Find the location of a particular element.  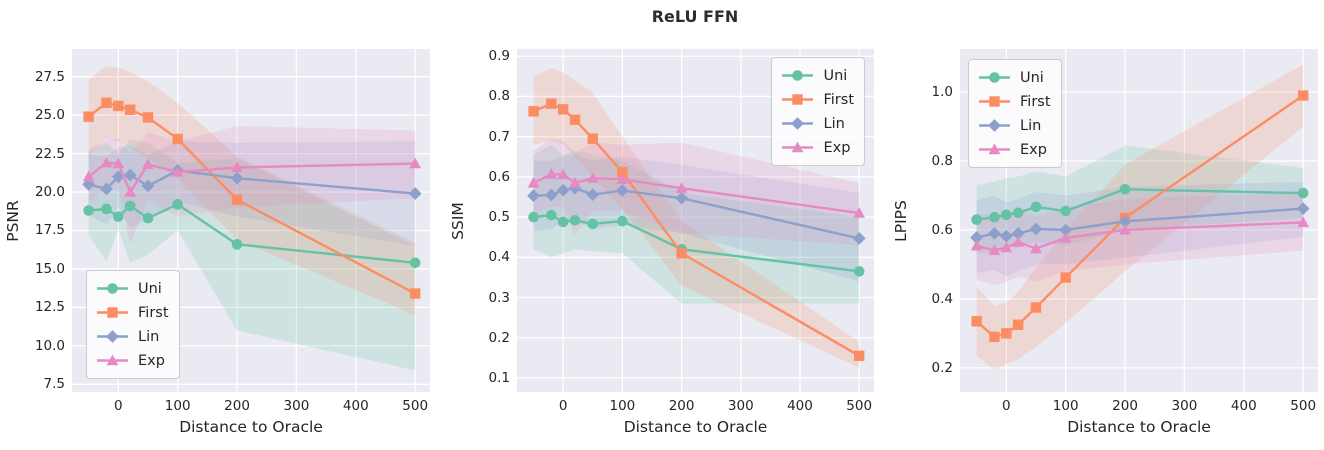

y-tick-label: 0.9 is located at coordinates (499, 56).